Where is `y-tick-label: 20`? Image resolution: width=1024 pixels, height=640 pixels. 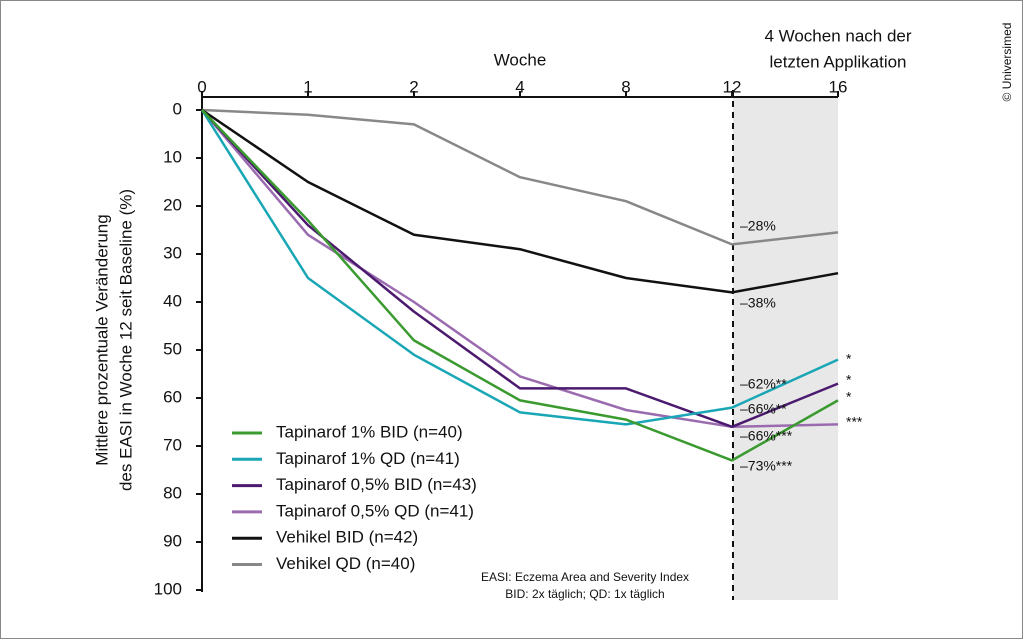
y-tick-label: 20 is located at coordinates (172, 204).